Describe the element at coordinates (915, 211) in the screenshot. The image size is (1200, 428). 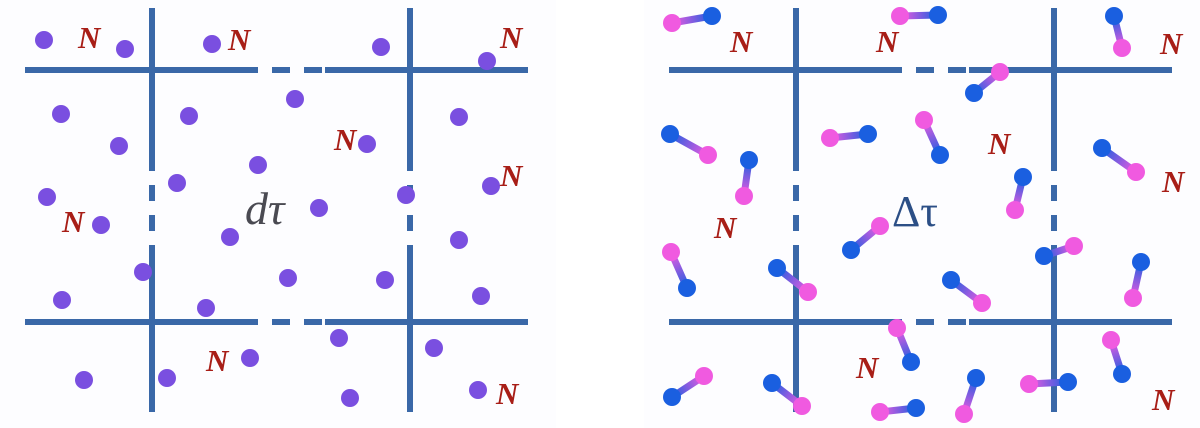
I see `volume-element-label-delta-tau: Δτ` at that location.